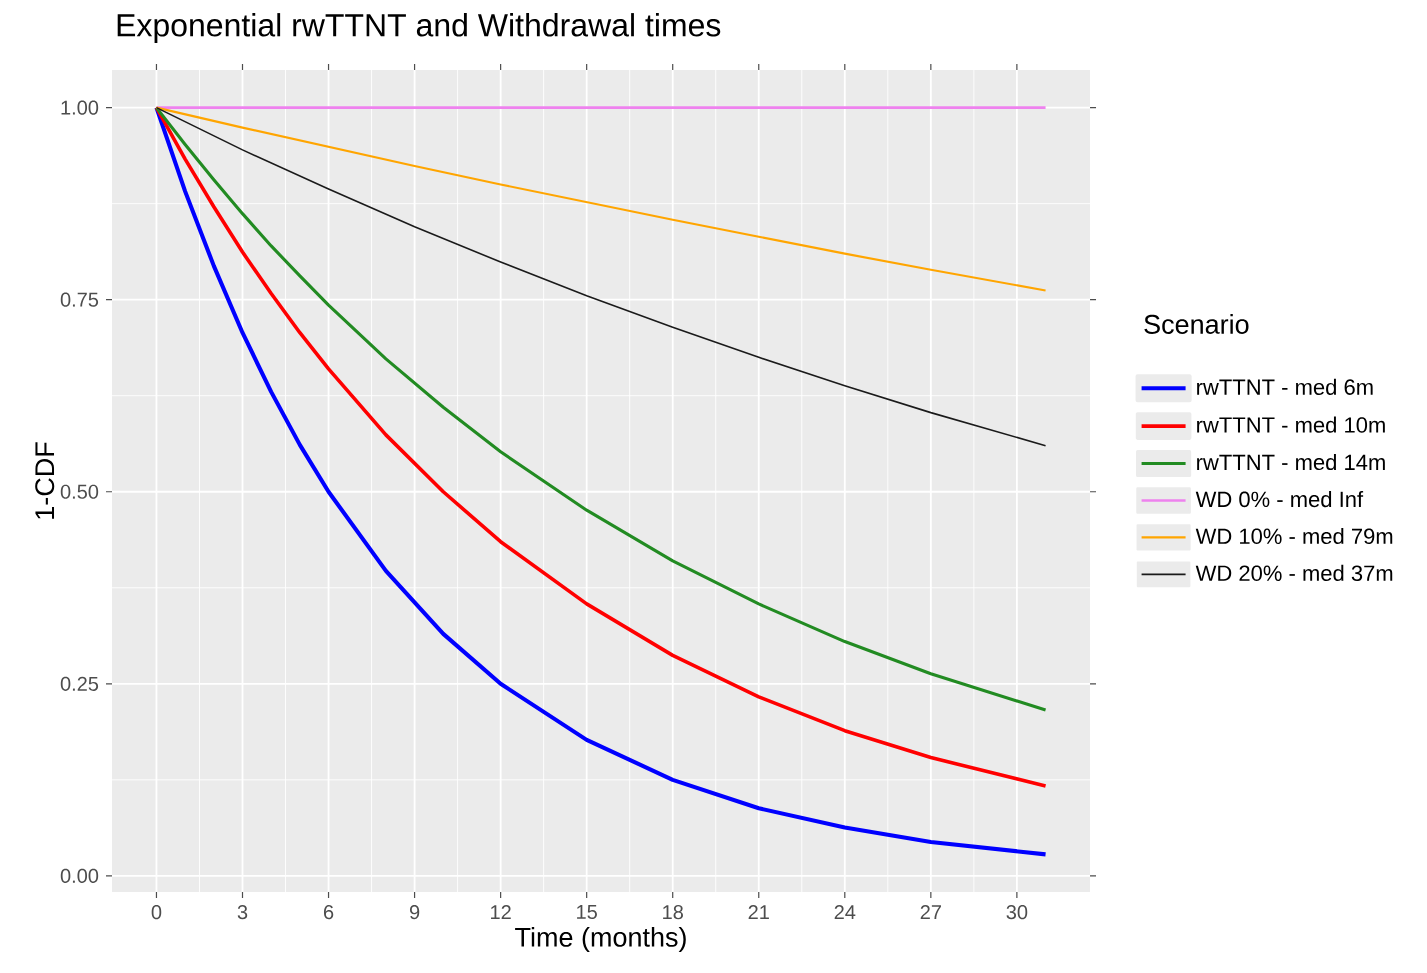 This screenshot has width=1427, height=973. Describe the element at coordinates (1294, 573) in the screenshot. I see `legend-label: WD 20% - med 37m` at that location.